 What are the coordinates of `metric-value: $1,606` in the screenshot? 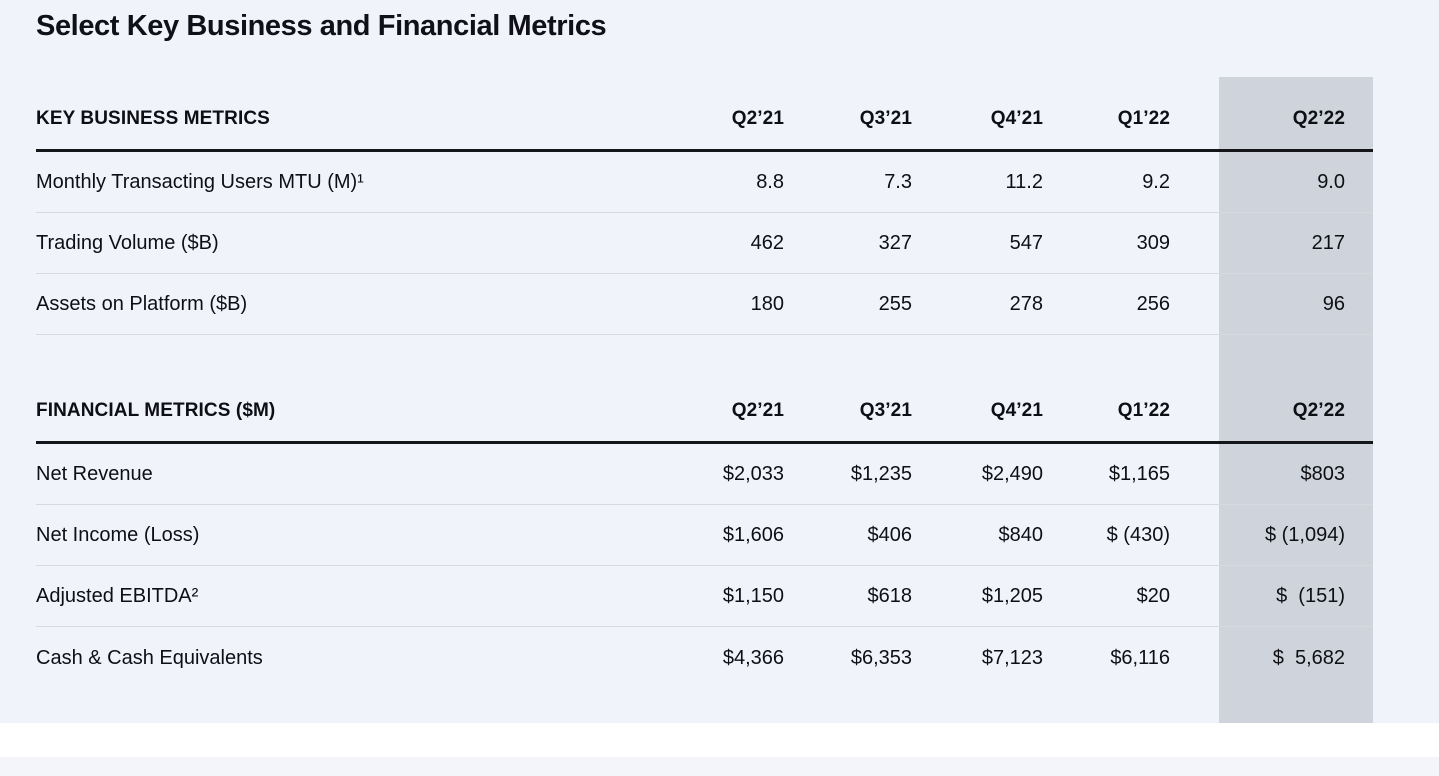 It's located at (753, 535).